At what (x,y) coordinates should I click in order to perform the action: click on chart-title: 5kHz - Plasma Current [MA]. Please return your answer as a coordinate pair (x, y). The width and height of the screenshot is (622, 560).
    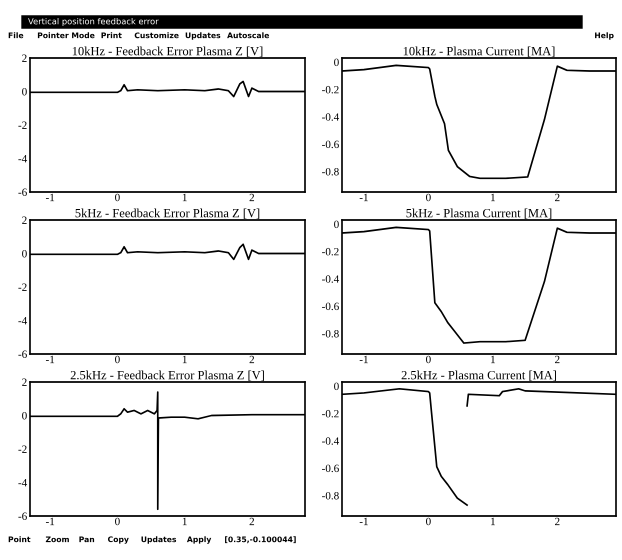
    Looking at the image, I should click on (479, 213).